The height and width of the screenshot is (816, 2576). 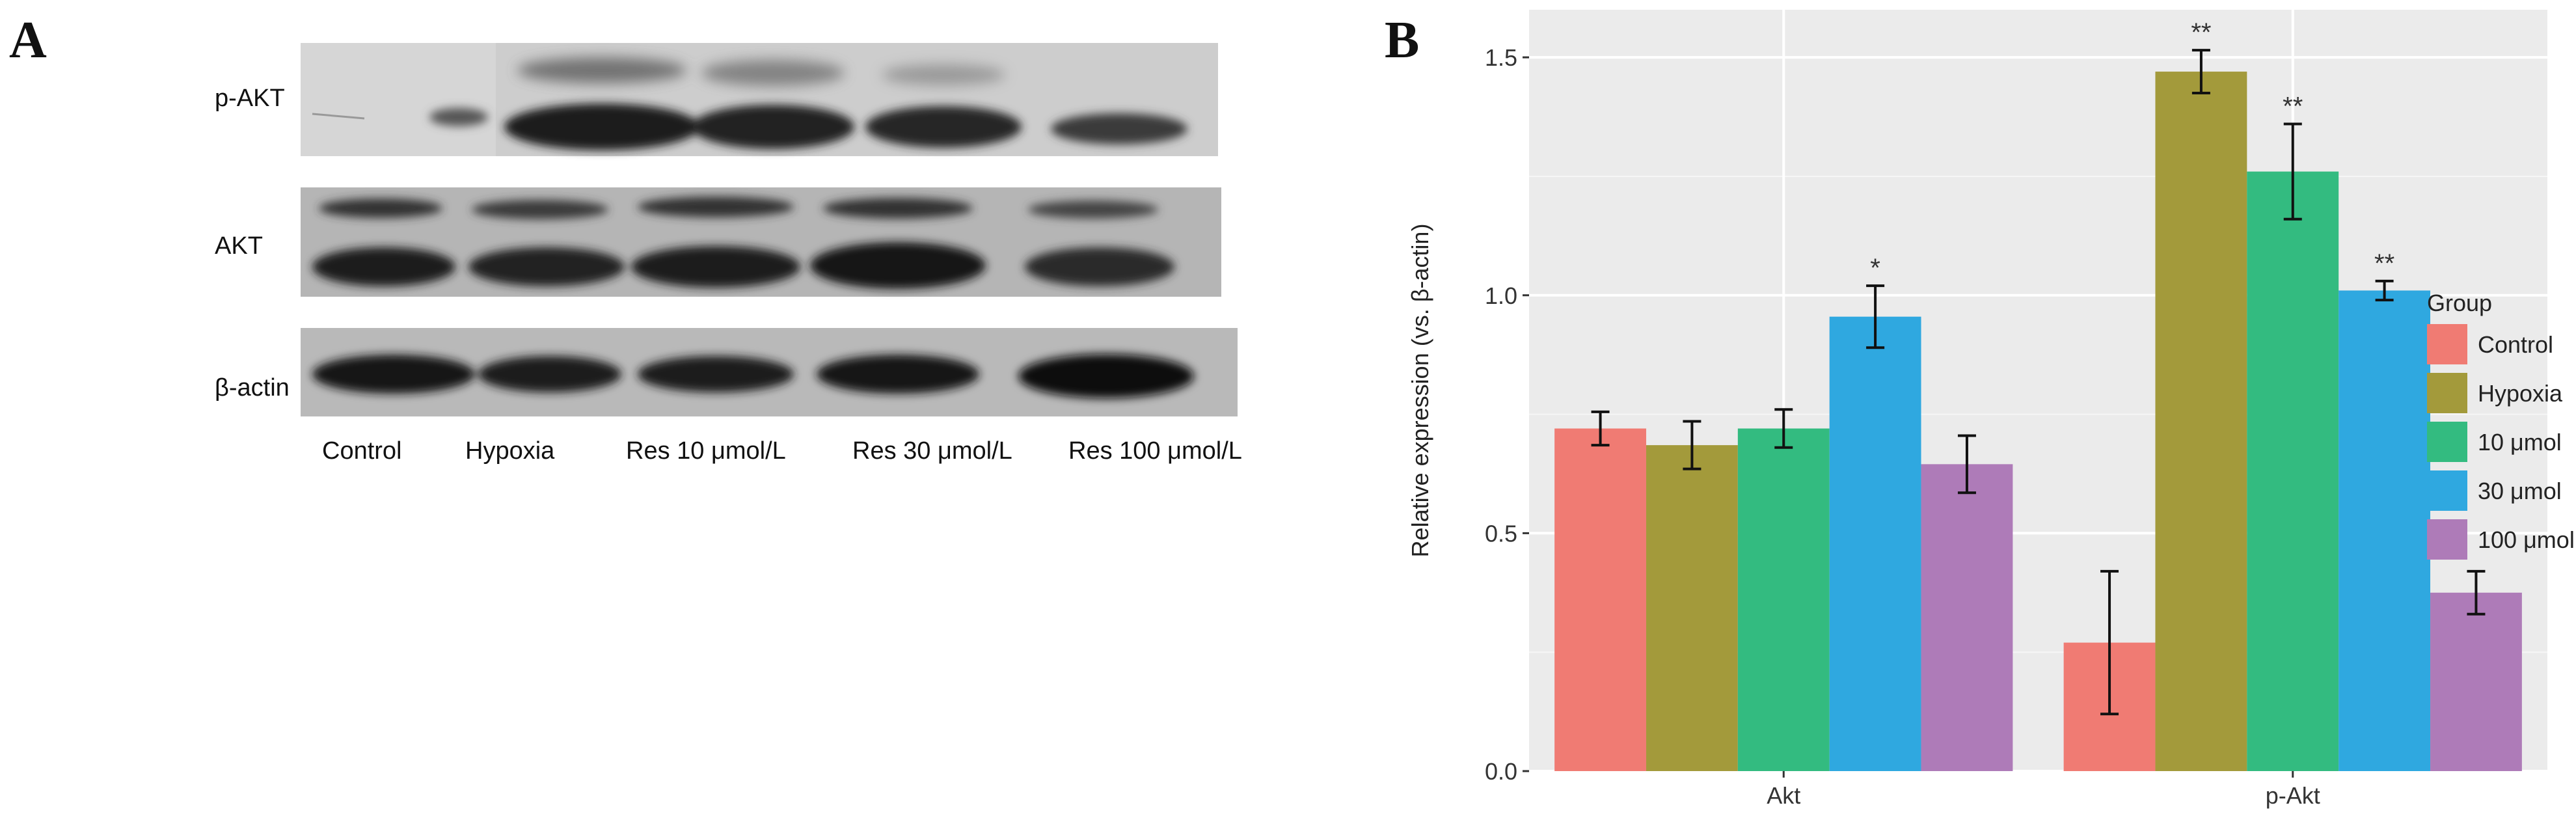 I want to click on y-tick-label: 1.0, so click(x=1501, y=295).